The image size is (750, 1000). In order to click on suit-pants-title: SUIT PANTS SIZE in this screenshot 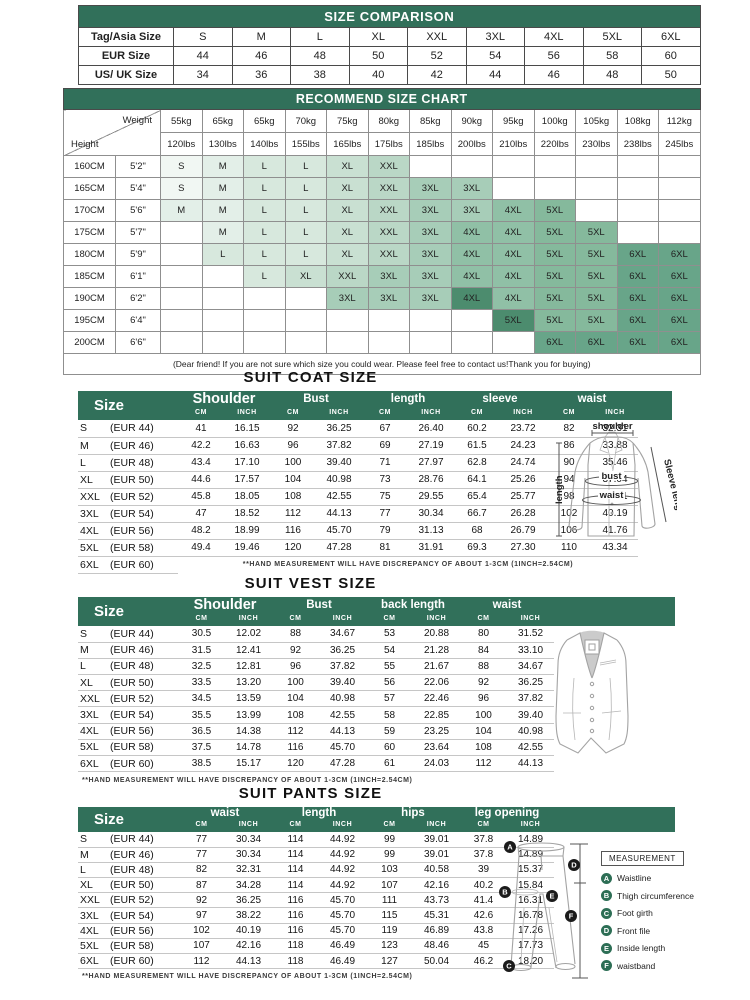, I will do `click(310, 793)`.